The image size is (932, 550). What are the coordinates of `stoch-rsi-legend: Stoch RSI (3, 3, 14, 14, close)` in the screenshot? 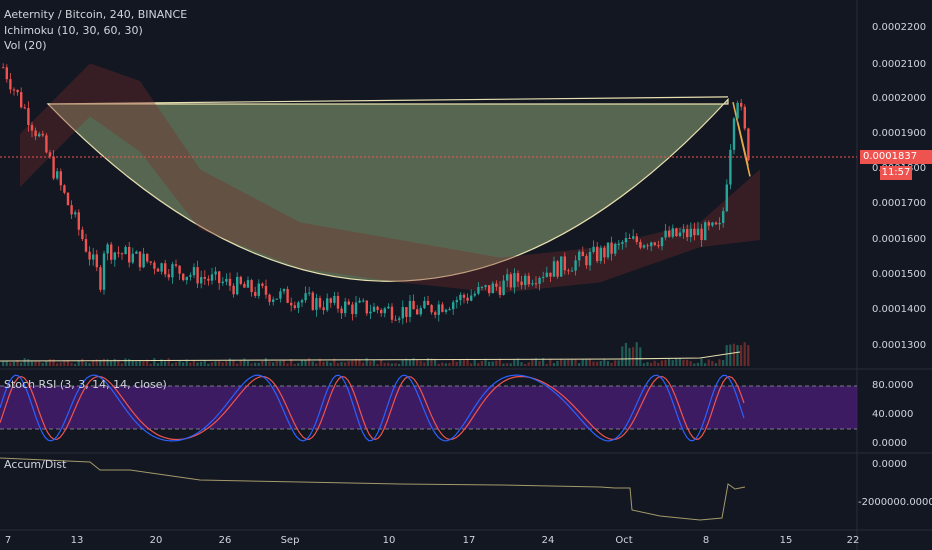 It's located at (85, 384).